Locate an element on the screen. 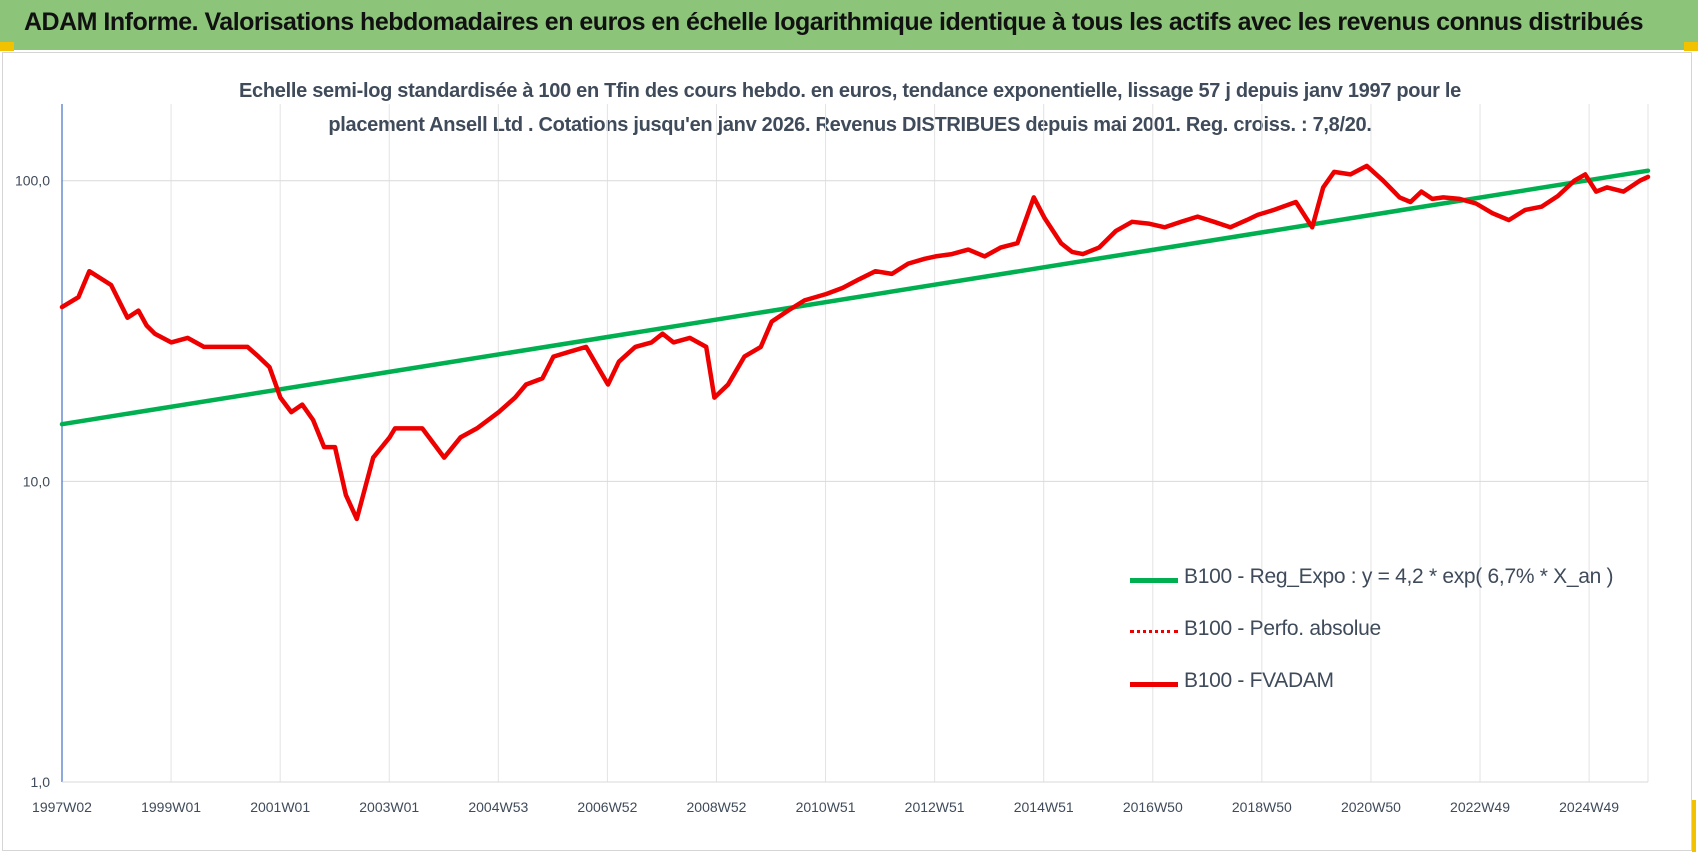  y-tick-label: 100,0 is located at coordinates (32, 181).